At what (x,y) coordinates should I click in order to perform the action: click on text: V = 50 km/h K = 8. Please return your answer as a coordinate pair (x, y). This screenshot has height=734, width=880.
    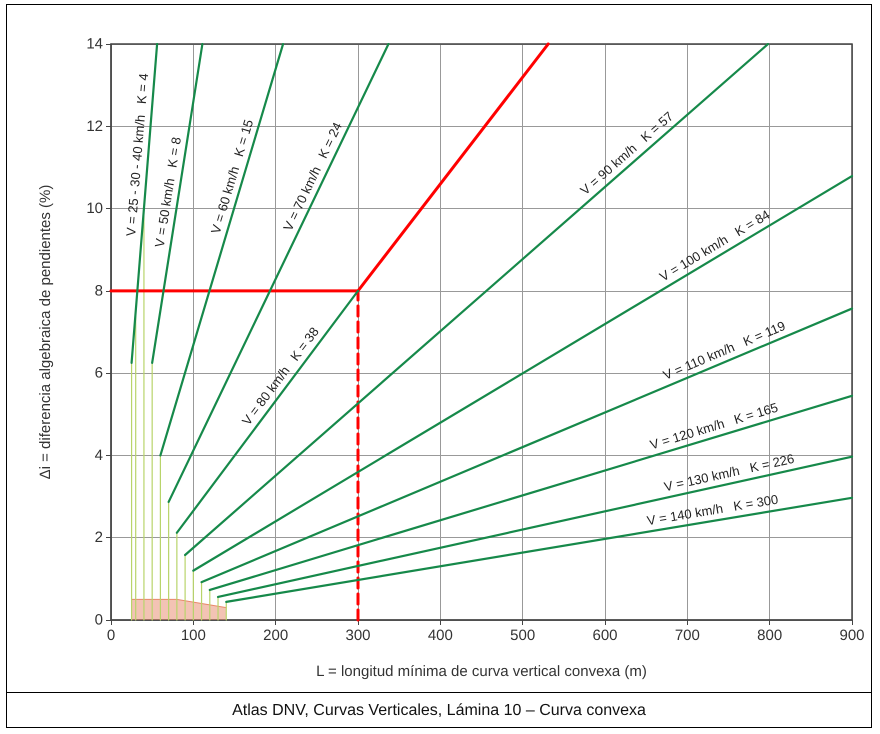
    Looking at the image, I should click on (168, 192).